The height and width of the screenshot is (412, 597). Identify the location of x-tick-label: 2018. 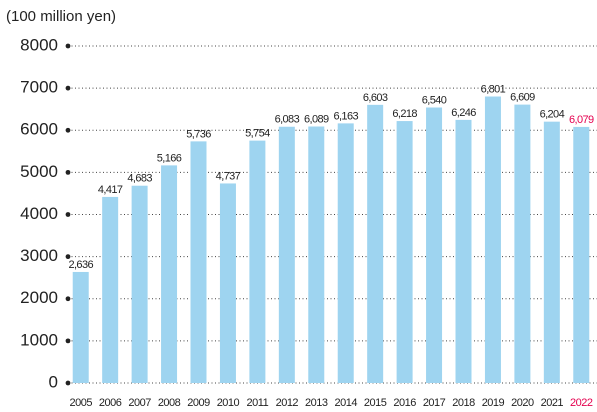
(463, 403).